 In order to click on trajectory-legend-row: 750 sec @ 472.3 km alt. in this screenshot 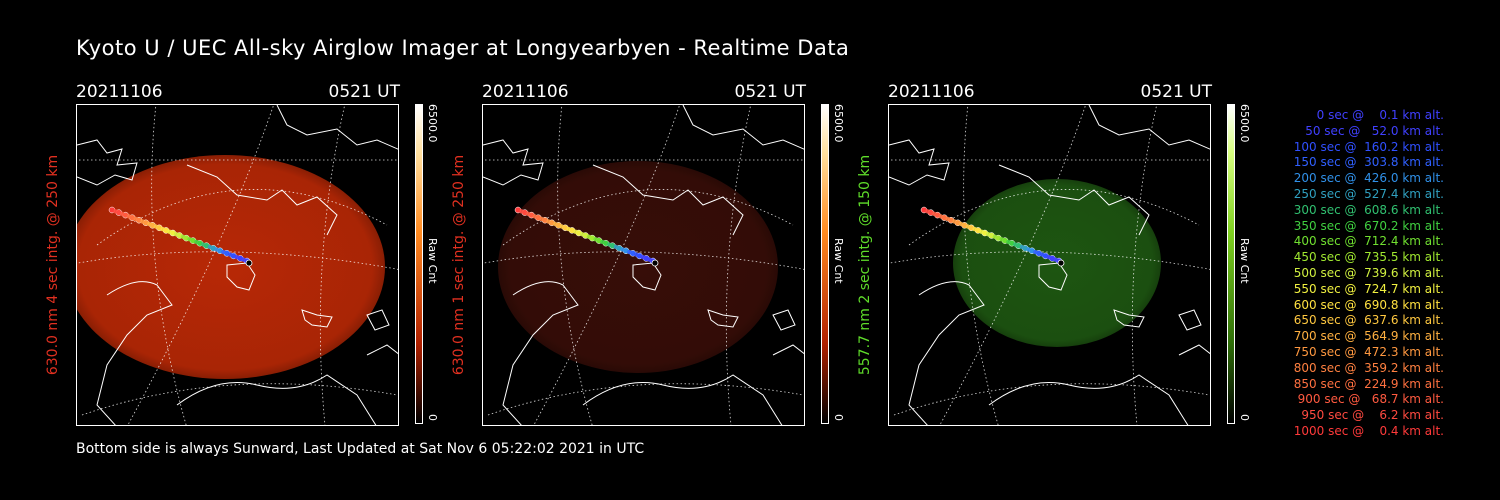, I will do `click(1366, 351)`.